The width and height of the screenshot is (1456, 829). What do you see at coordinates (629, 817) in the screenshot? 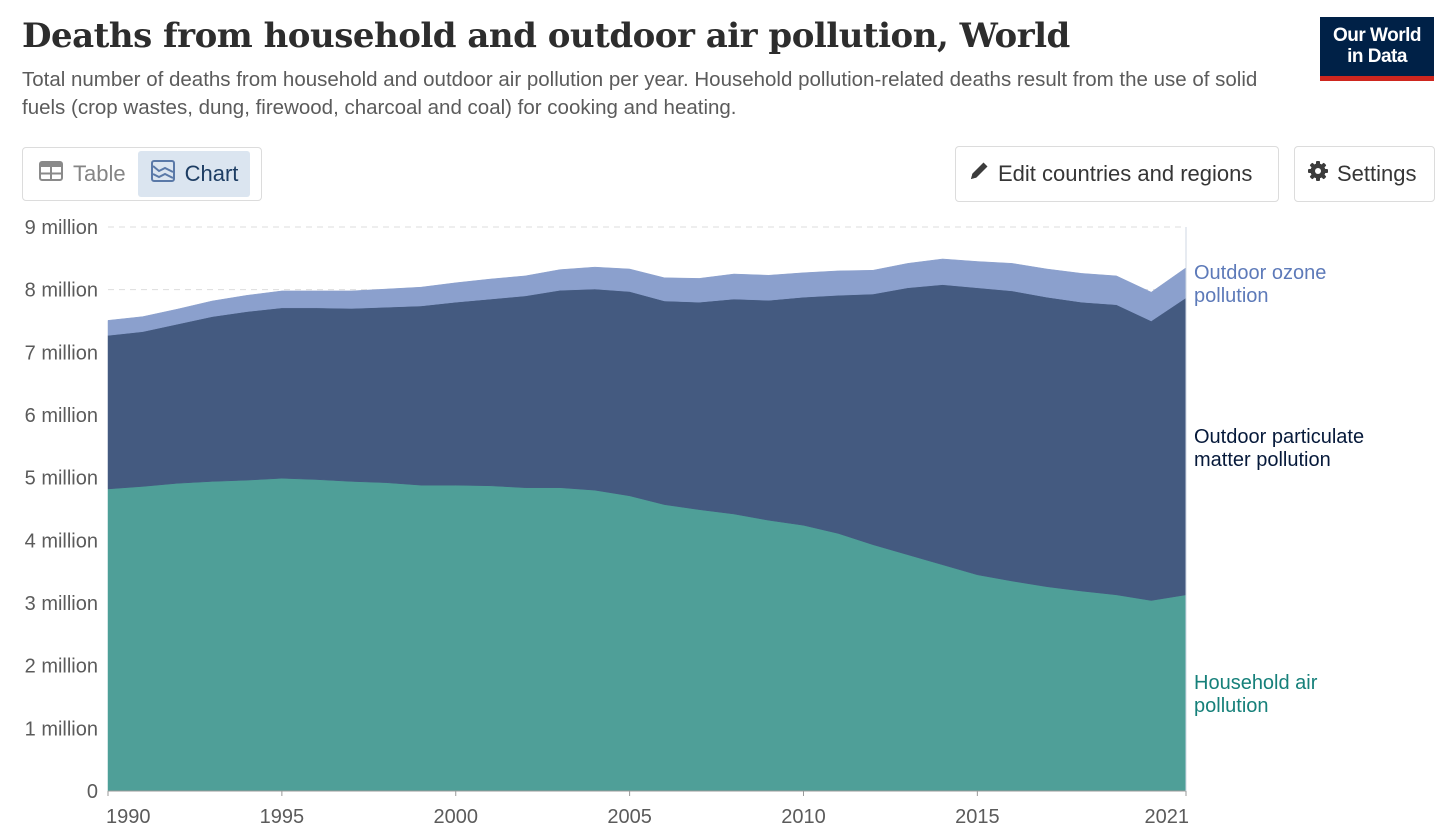
I see `x-tick-label: 2005` at bounding box center [629, 817].